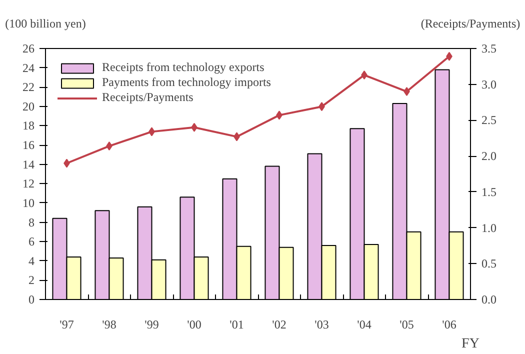  I want to click on y2-axis-title: (Receipts/Payments), so click(470, 23).